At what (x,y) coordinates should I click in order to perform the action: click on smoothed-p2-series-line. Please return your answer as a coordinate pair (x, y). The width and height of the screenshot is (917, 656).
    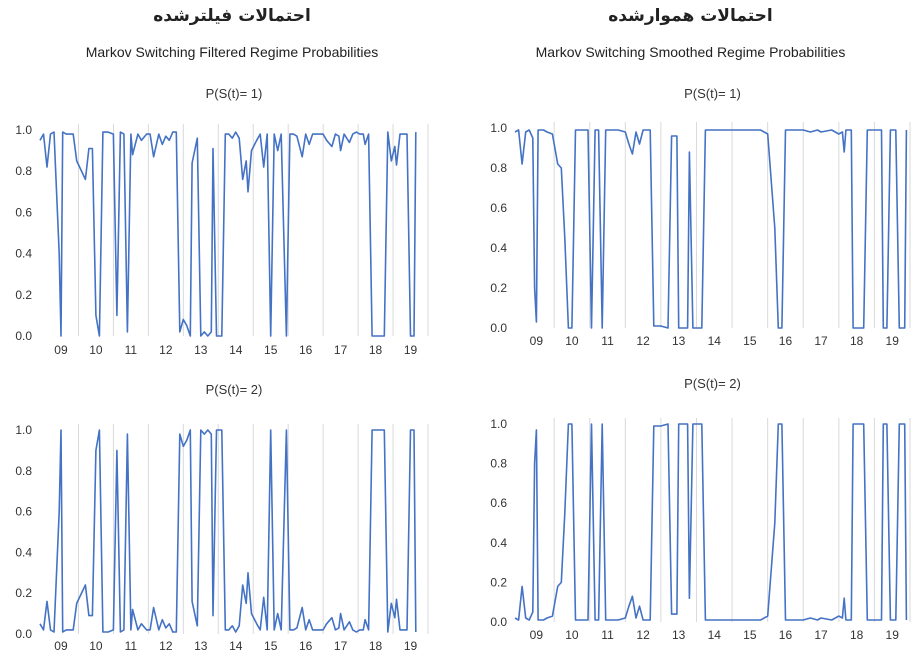
    Looking at the image, I should click on (711, 522).